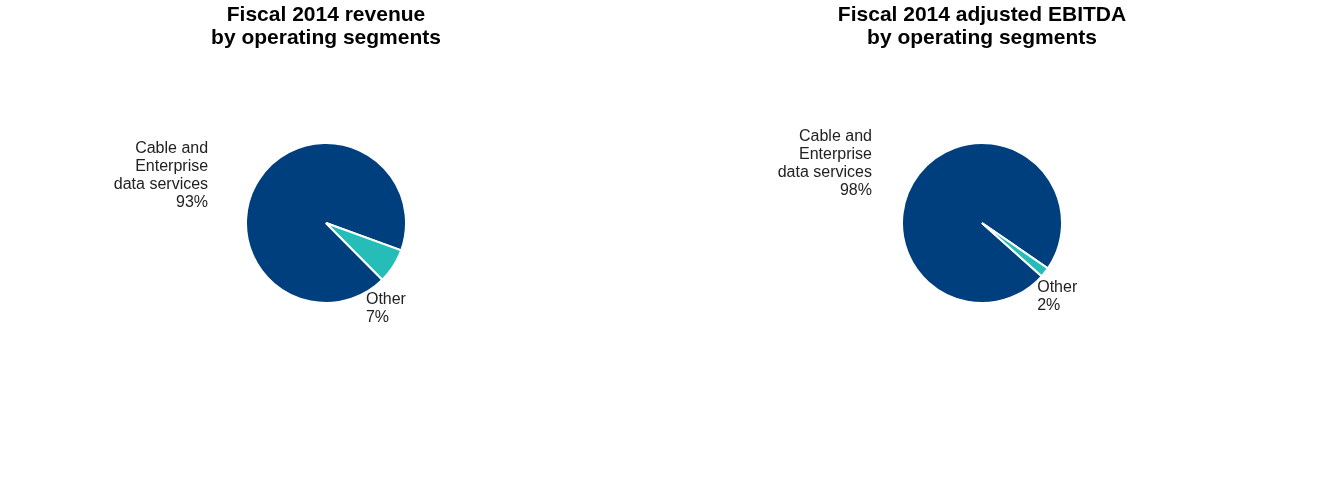 Image resolution: width=1340 pixels, height=495 pixels. I want to click on data-label: 7%, so click(377, 317).